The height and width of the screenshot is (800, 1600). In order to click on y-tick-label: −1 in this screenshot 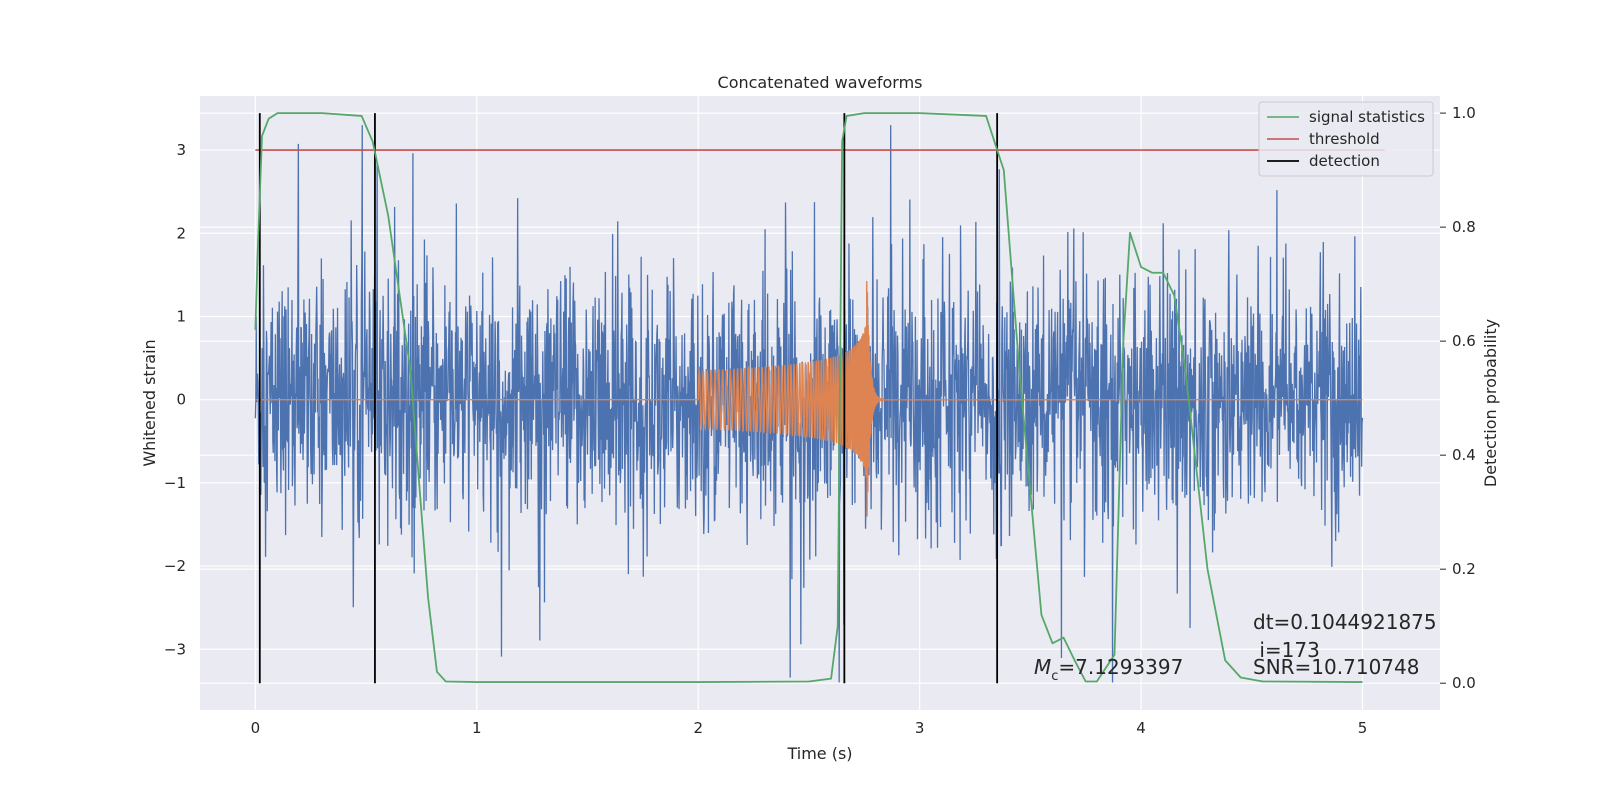, I will do `click(175, 483)`.